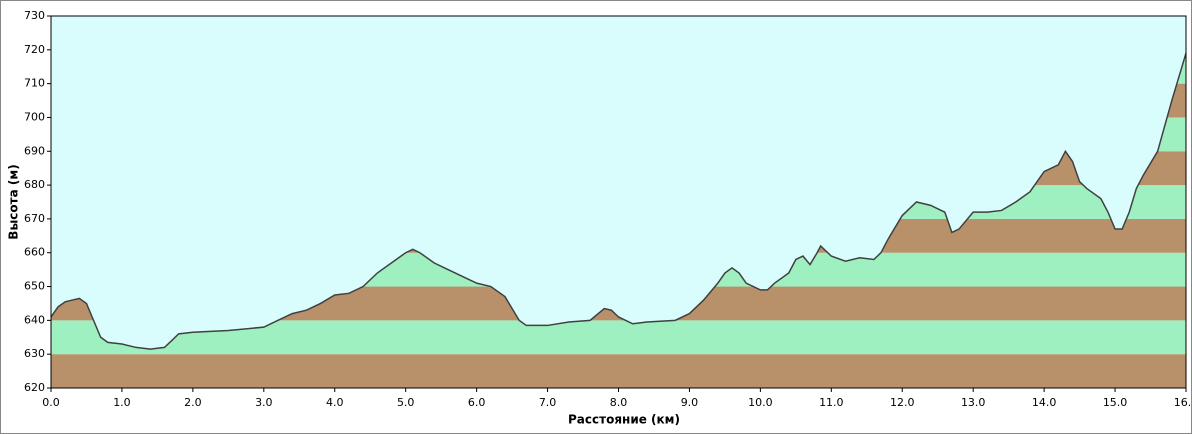  What do you see at coordinates (34, 184) in the screenshot?
I see `y-tick-label: 680` at bounding box center [34, 184].